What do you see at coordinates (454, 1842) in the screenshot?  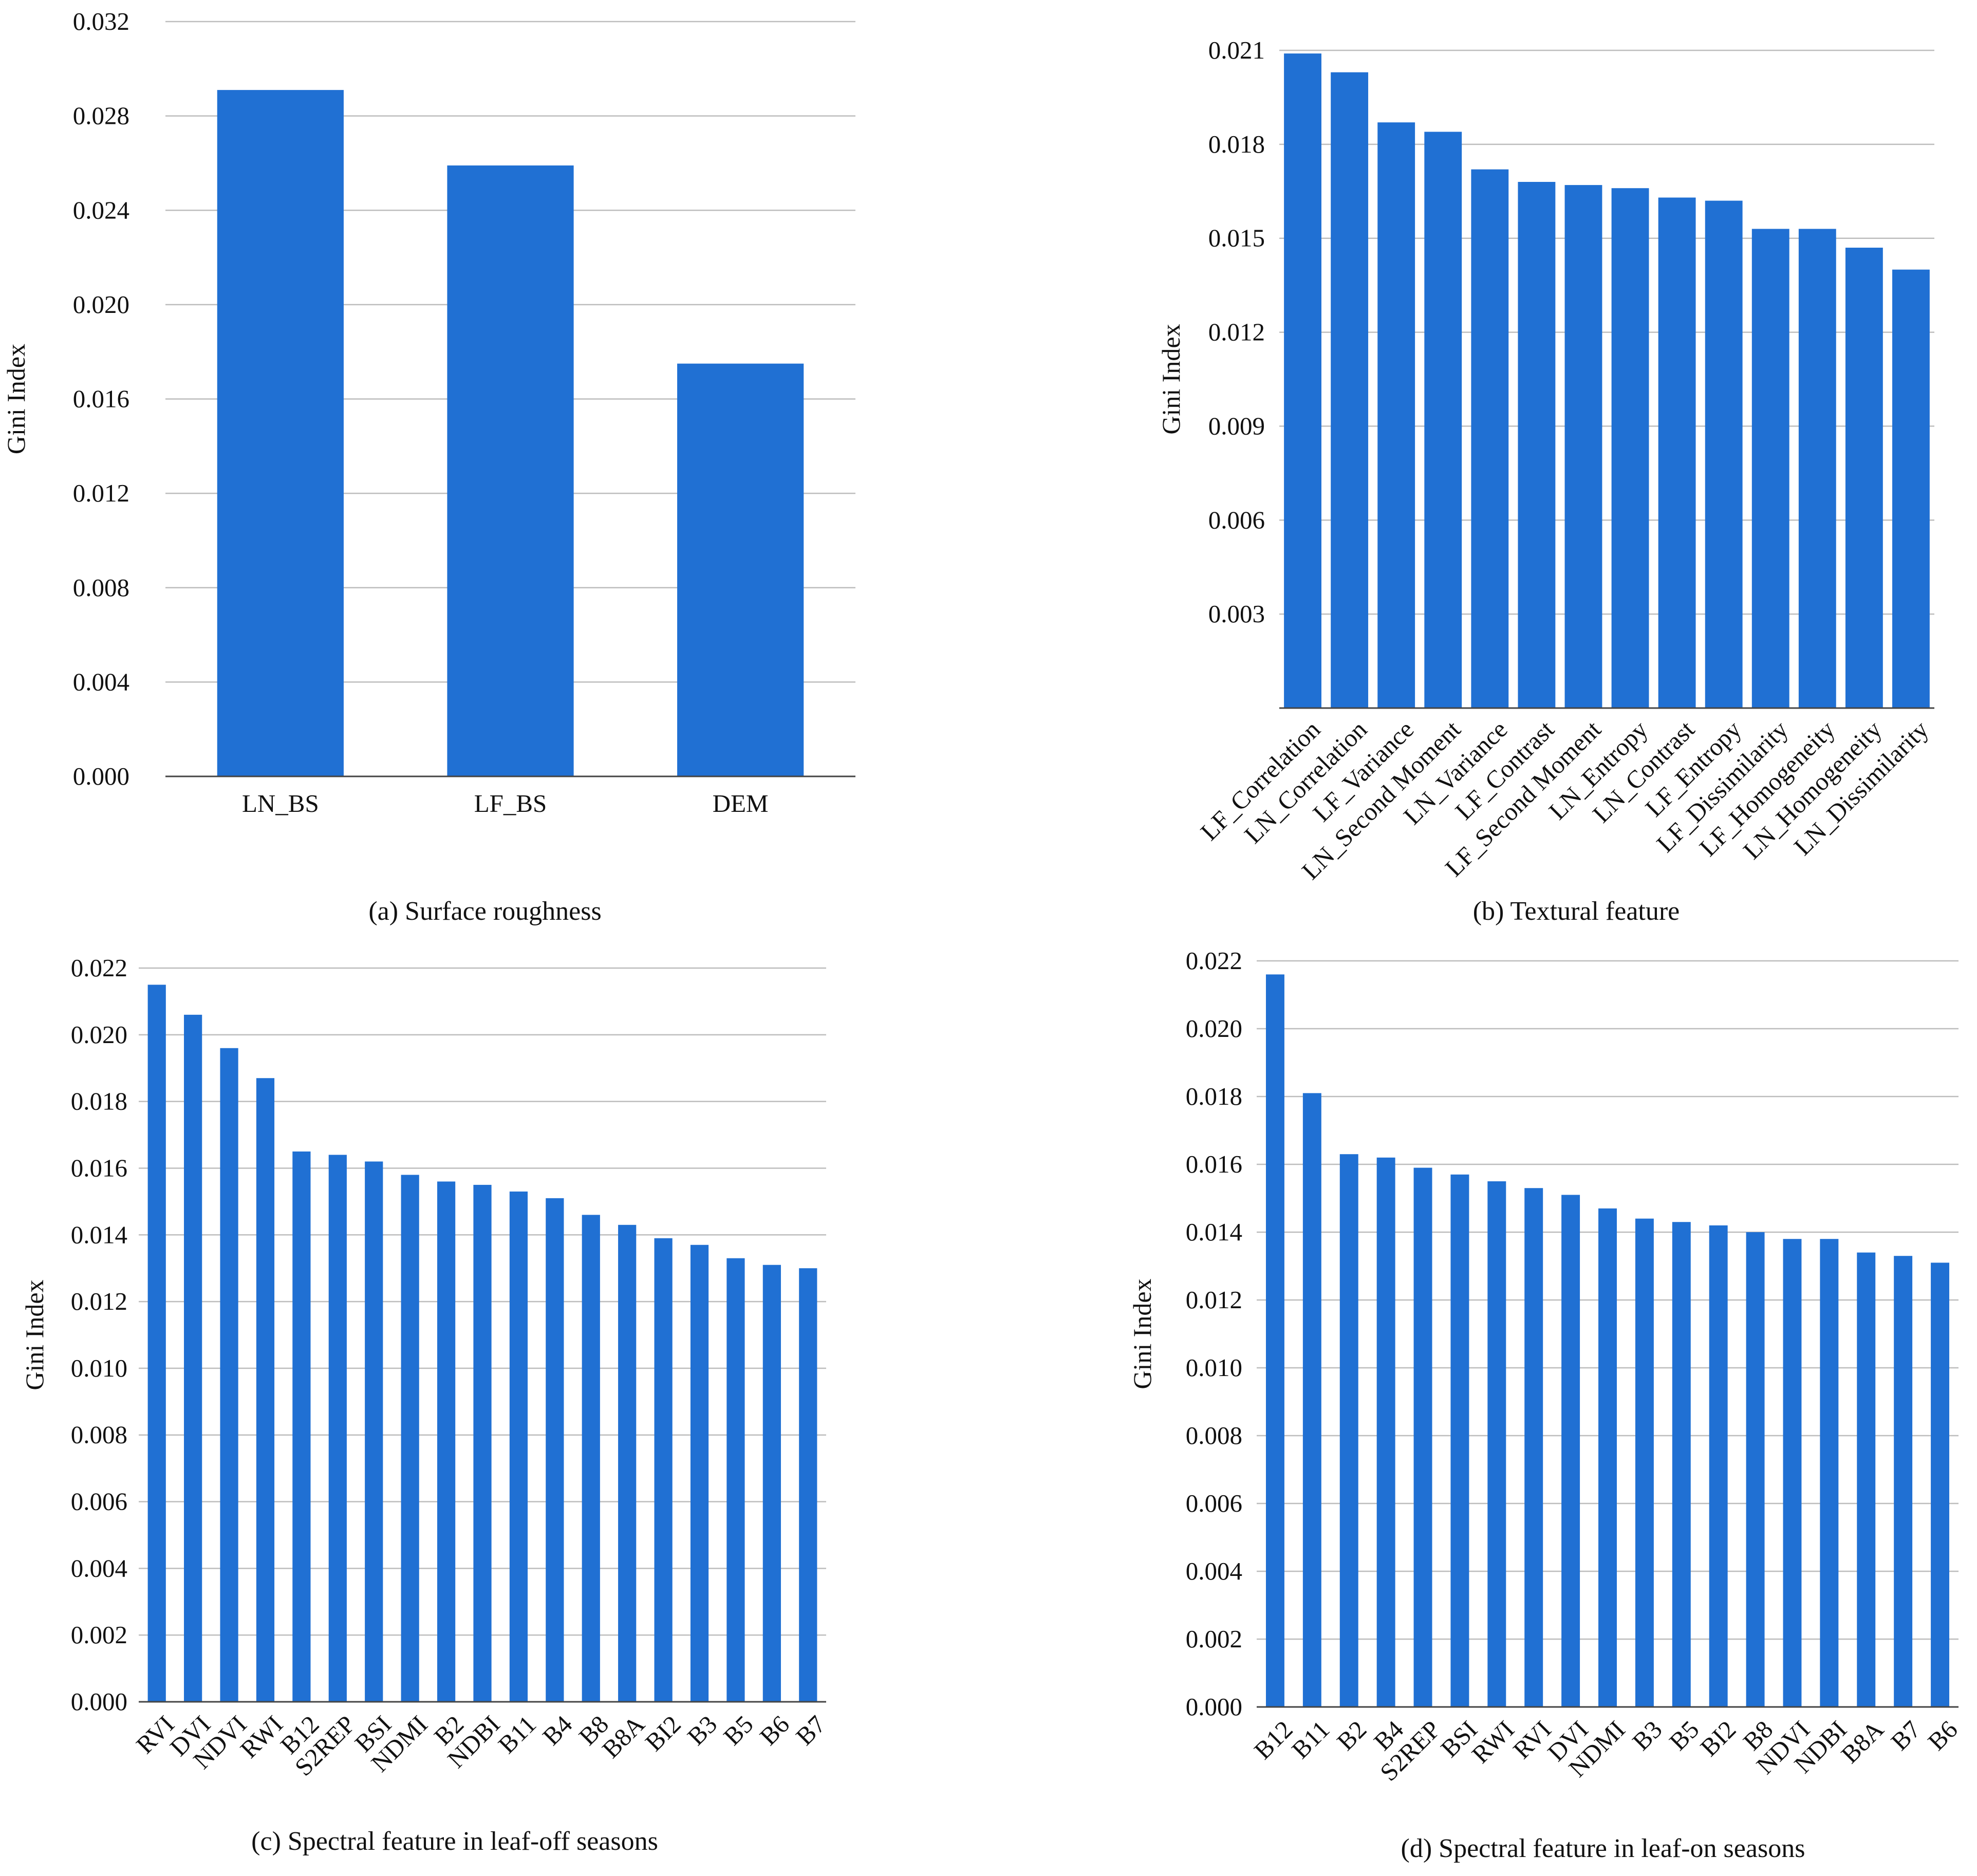 I see `panel-caption: (c) Spectral feature in leaf-off seasons` at bounding box center [454, 1842].